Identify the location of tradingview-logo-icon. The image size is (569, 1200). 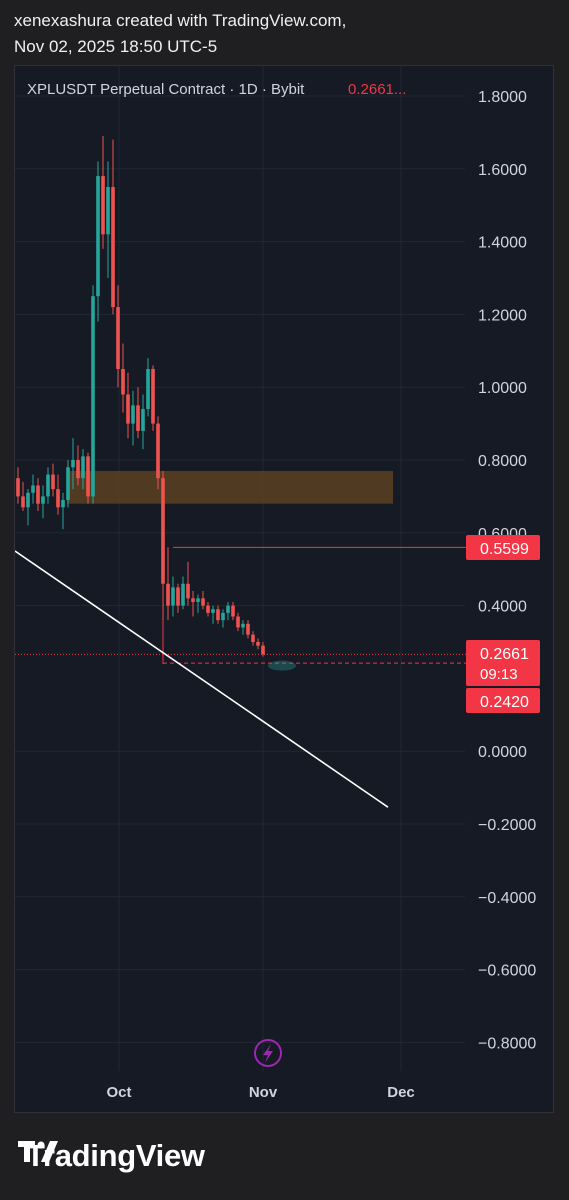
(38, 1151).